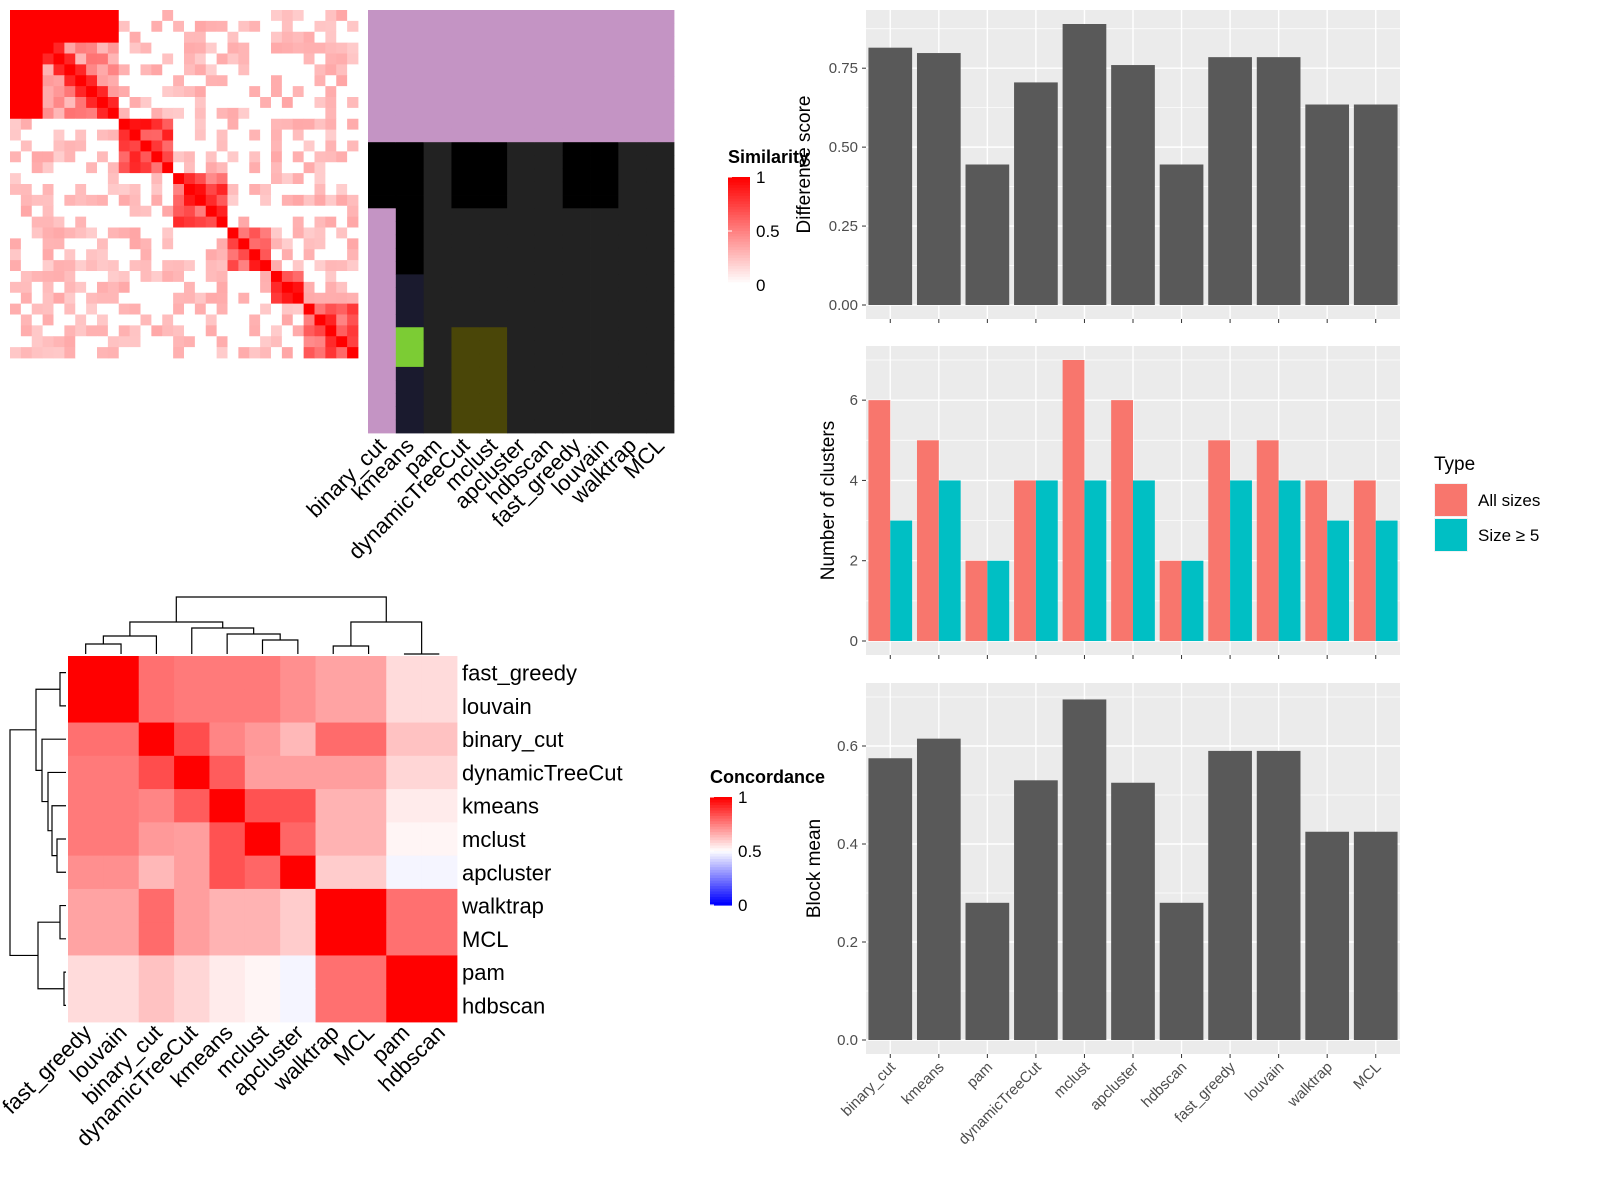 This screenshot has height=1200, width=1600. Describe the element at coordinates (1181, 971) in the screenshot. I see `bar` at that location.